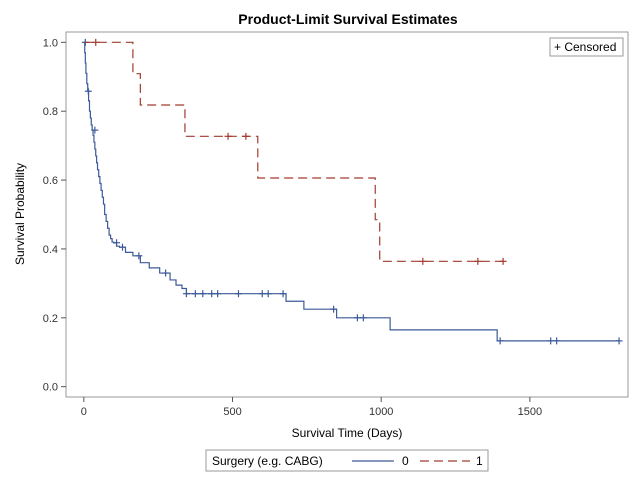 This screenshot has height=481, width=640. Describe the element at coordinates (381, 412) in the screenshot. I see `x-tick-label: 1000` at that location.